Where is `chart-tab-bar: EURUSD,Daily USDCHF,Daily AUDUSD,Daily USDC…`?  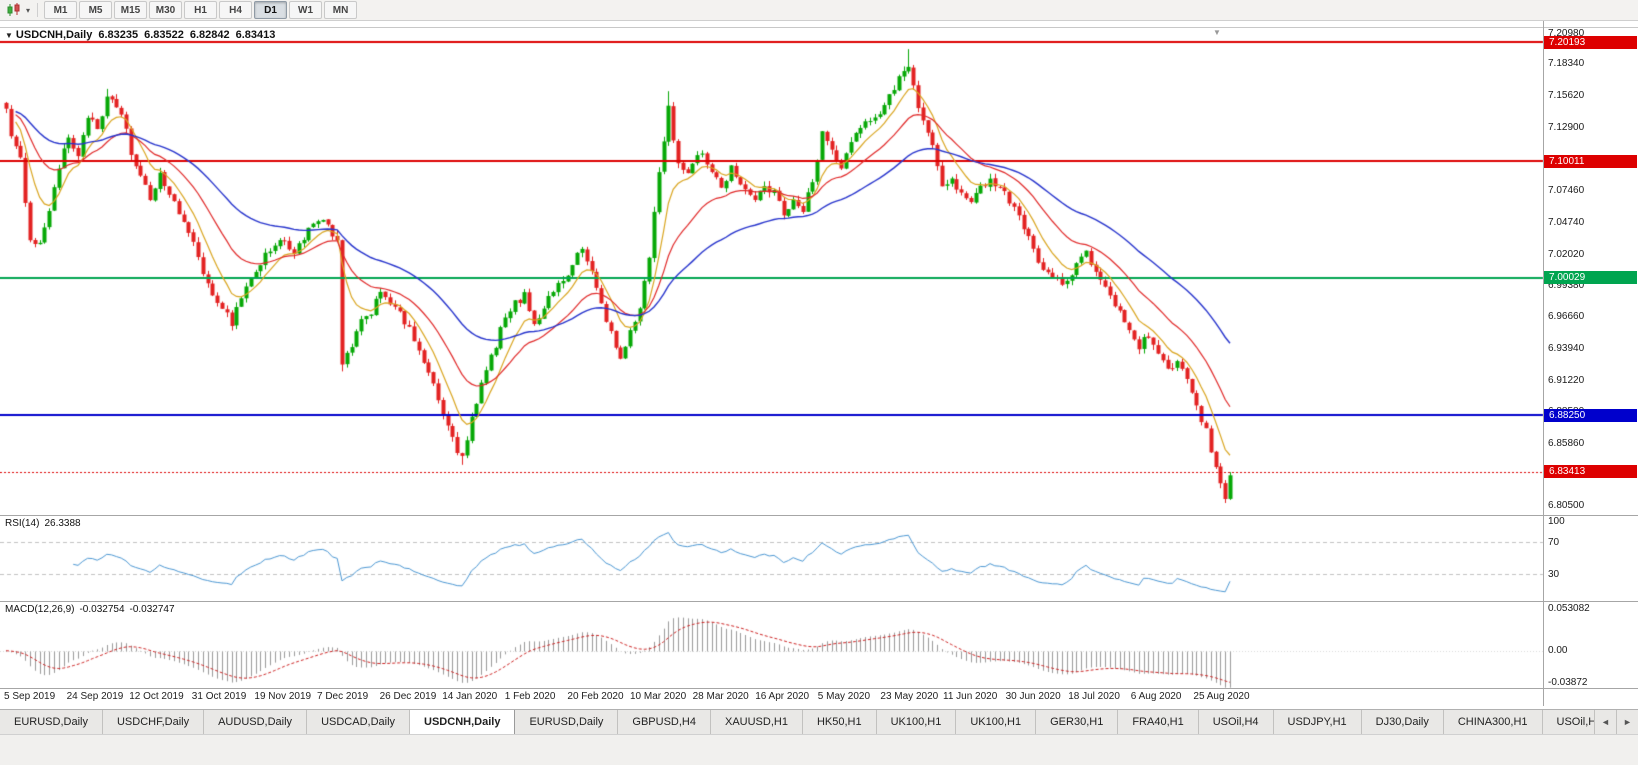
chart-tab-bar: EURUSD,Daily USDCHF,Daily AUDUSD,Daily USDC… is located at coordinates (819, 721).